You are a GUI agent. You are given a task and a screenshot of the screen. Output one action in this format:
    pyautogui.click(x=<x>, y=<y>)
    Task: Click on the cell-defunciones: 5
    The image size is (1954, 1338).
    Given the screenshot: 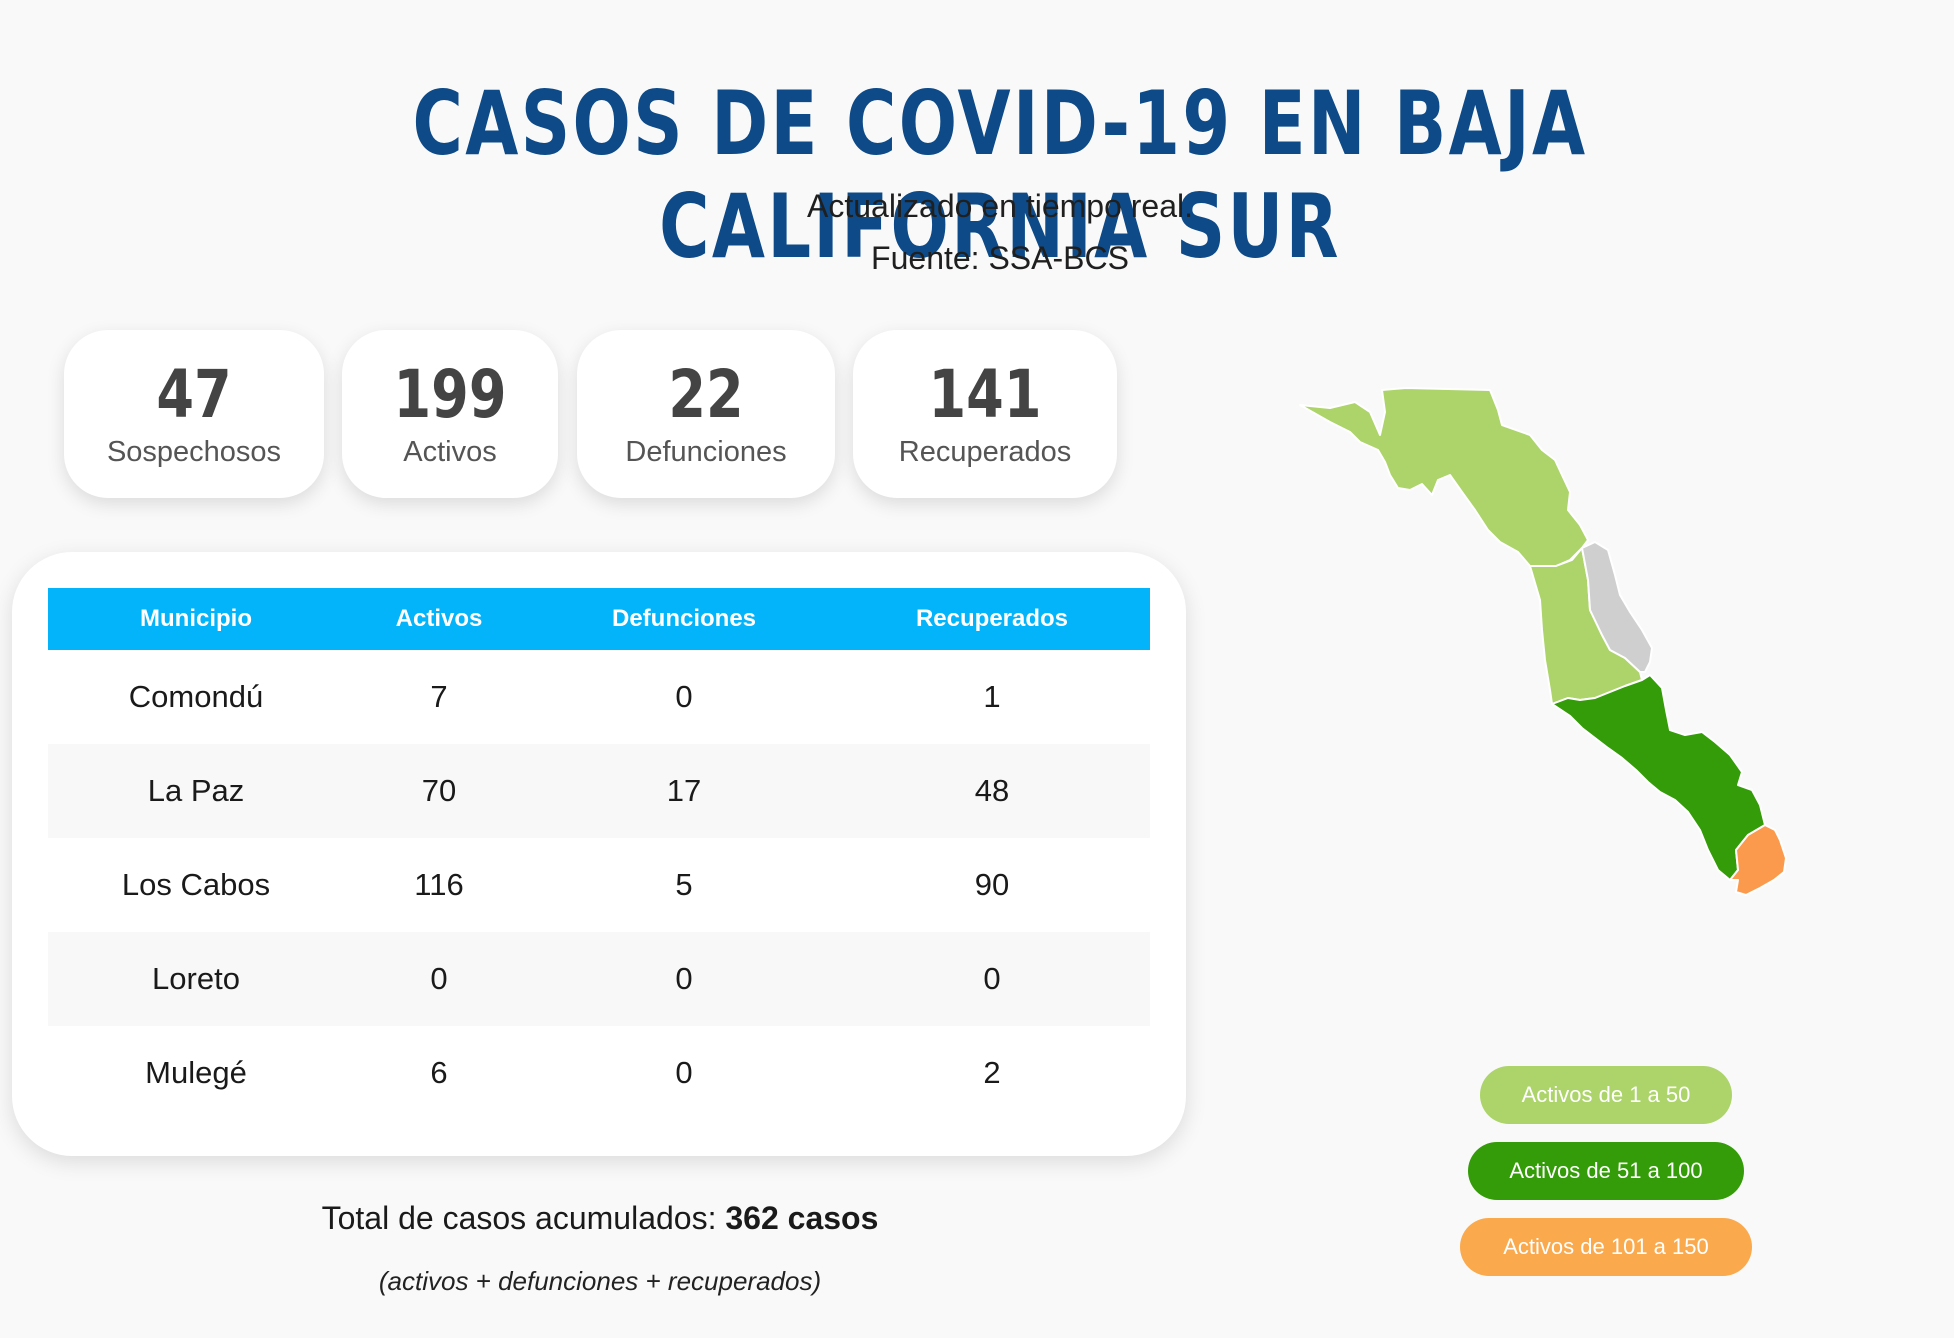 What is the action you would take?
    pyautogui.click(x=684, y=884)
    